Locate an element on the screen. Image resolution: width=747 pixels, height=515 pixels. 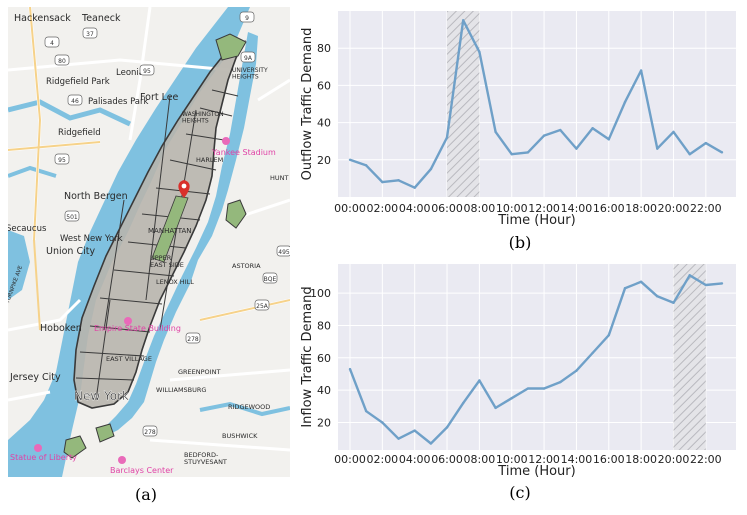
label-greenpoint: GREENPOINT is located at coordinates (199, 372).